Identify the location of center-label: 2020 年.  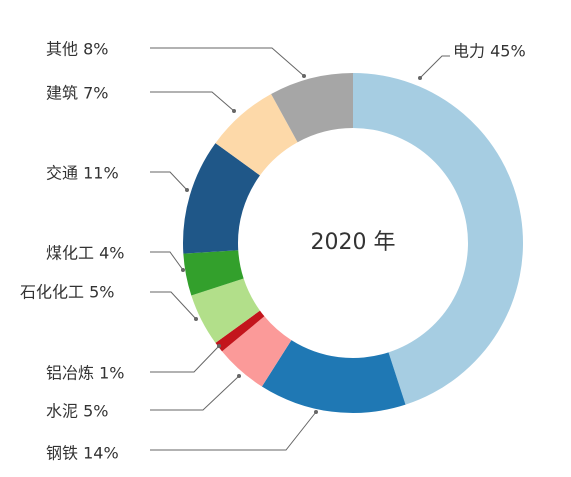
(353, 242).